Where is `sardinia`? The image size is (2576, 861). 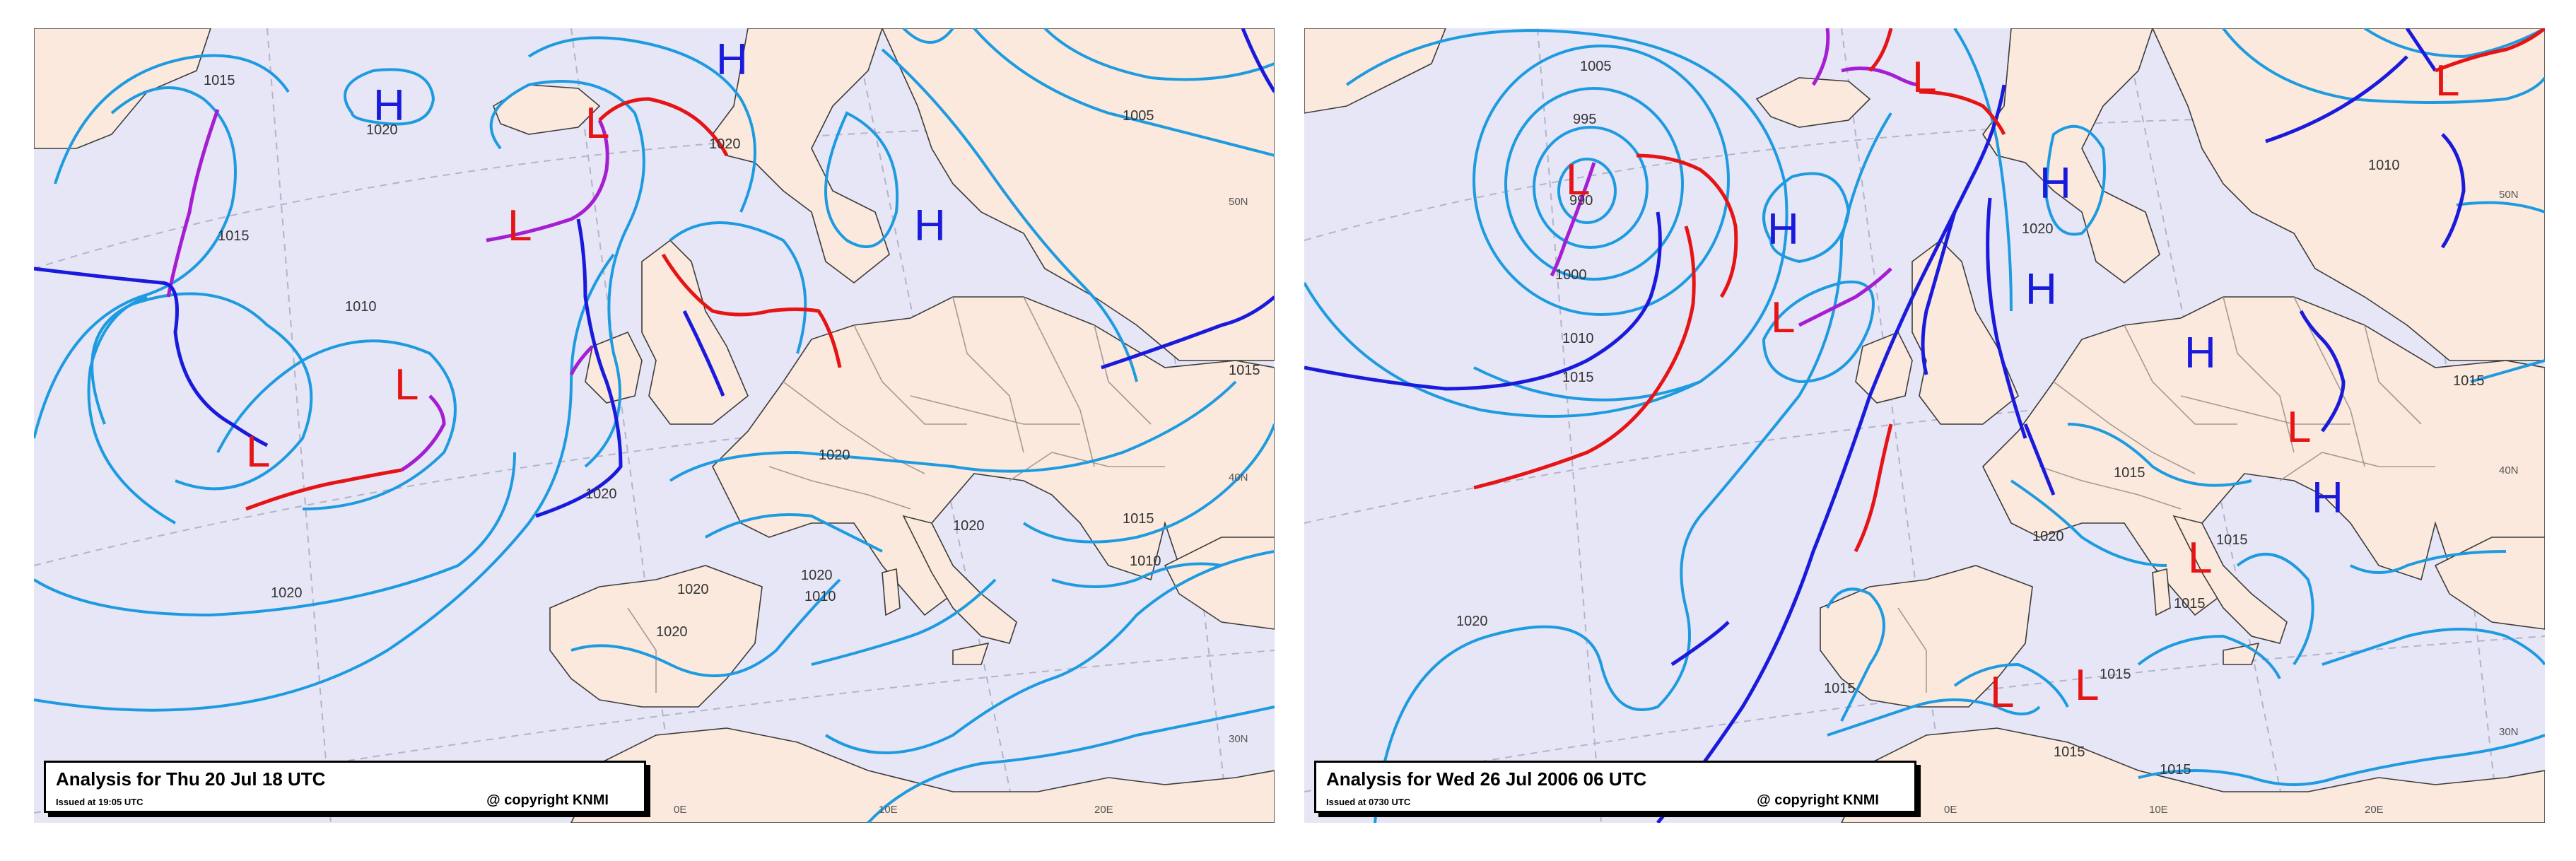 sardinia is located at coordinates (892, 592).